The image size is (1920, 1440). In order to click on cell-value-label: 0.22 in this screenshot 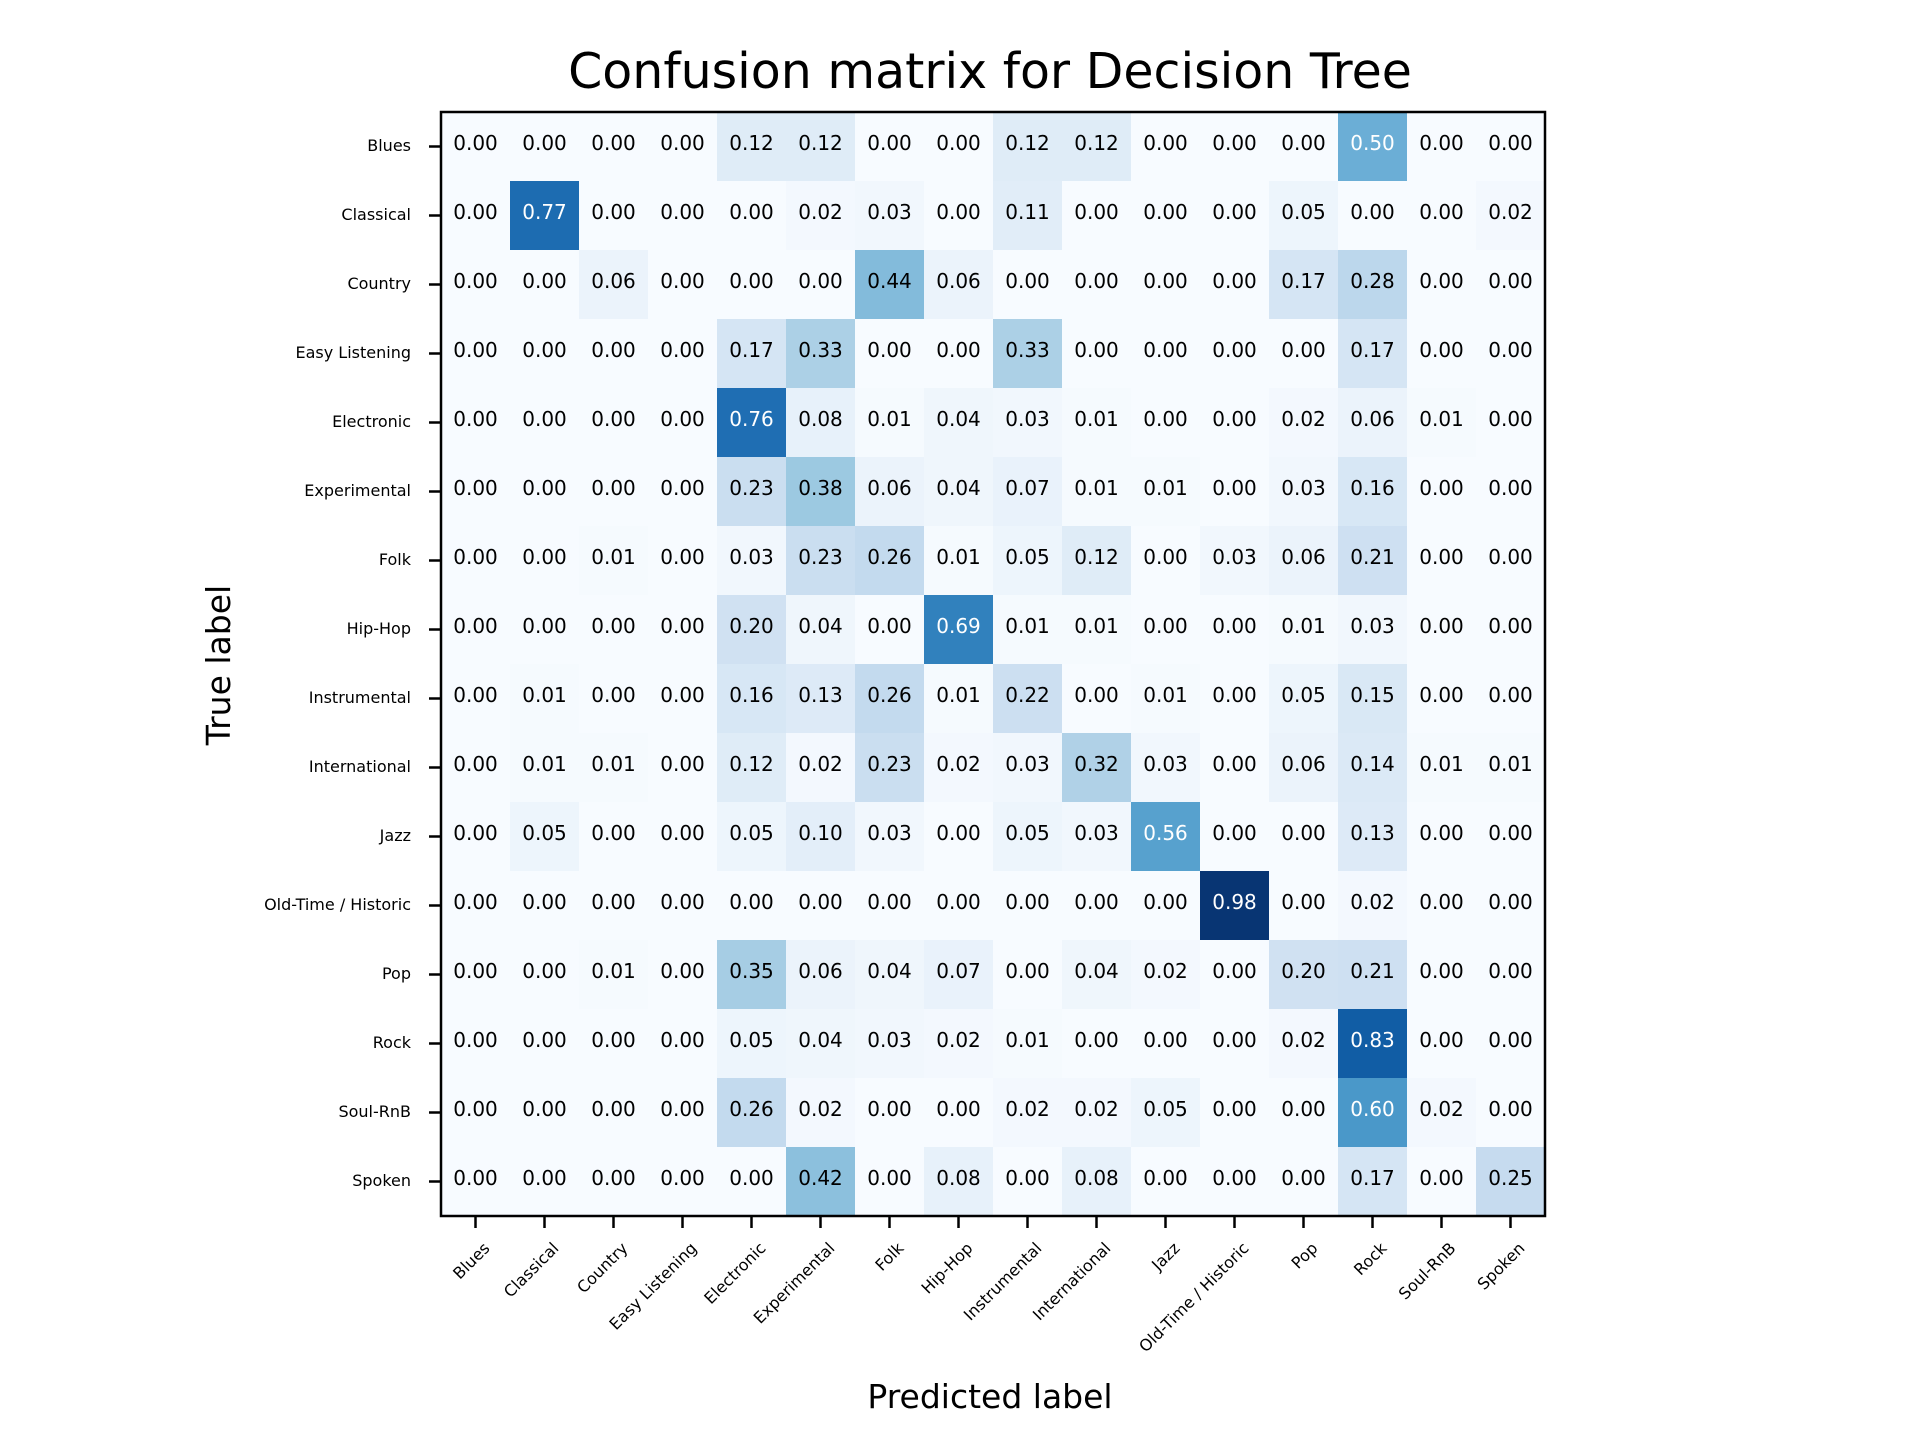, I will do `click(1027, 695)`.